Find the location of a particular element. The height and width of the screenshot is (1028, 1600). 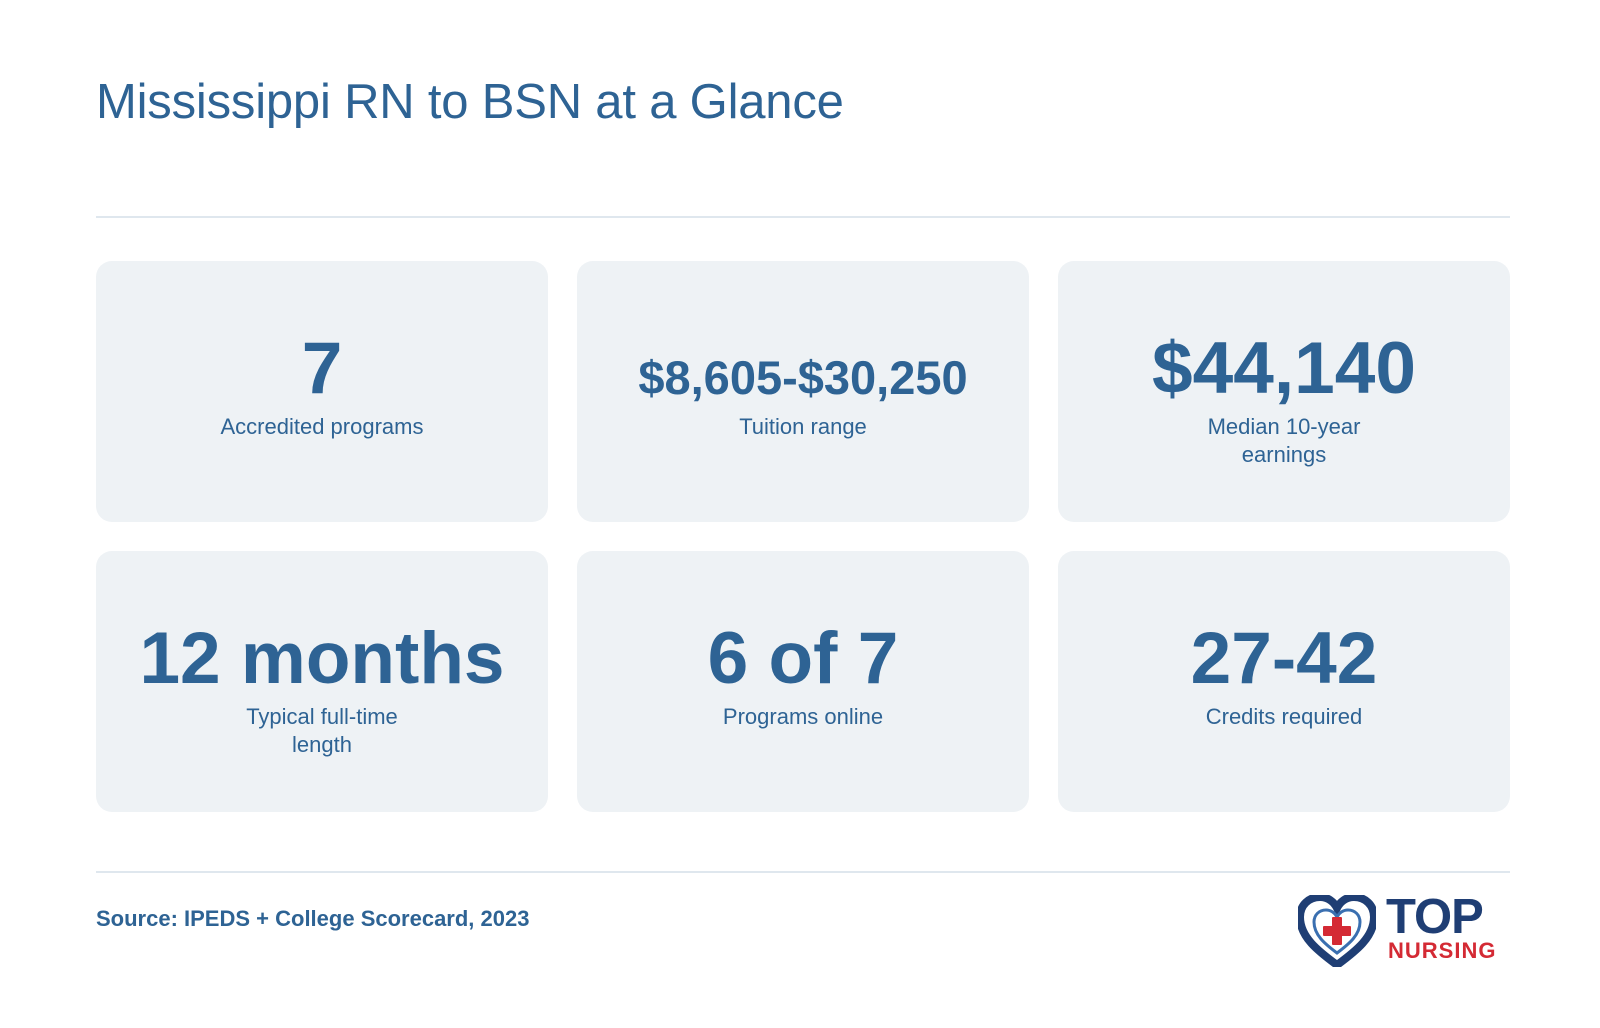

logo-word-top: TOP is located at coordinates (1435, 917).